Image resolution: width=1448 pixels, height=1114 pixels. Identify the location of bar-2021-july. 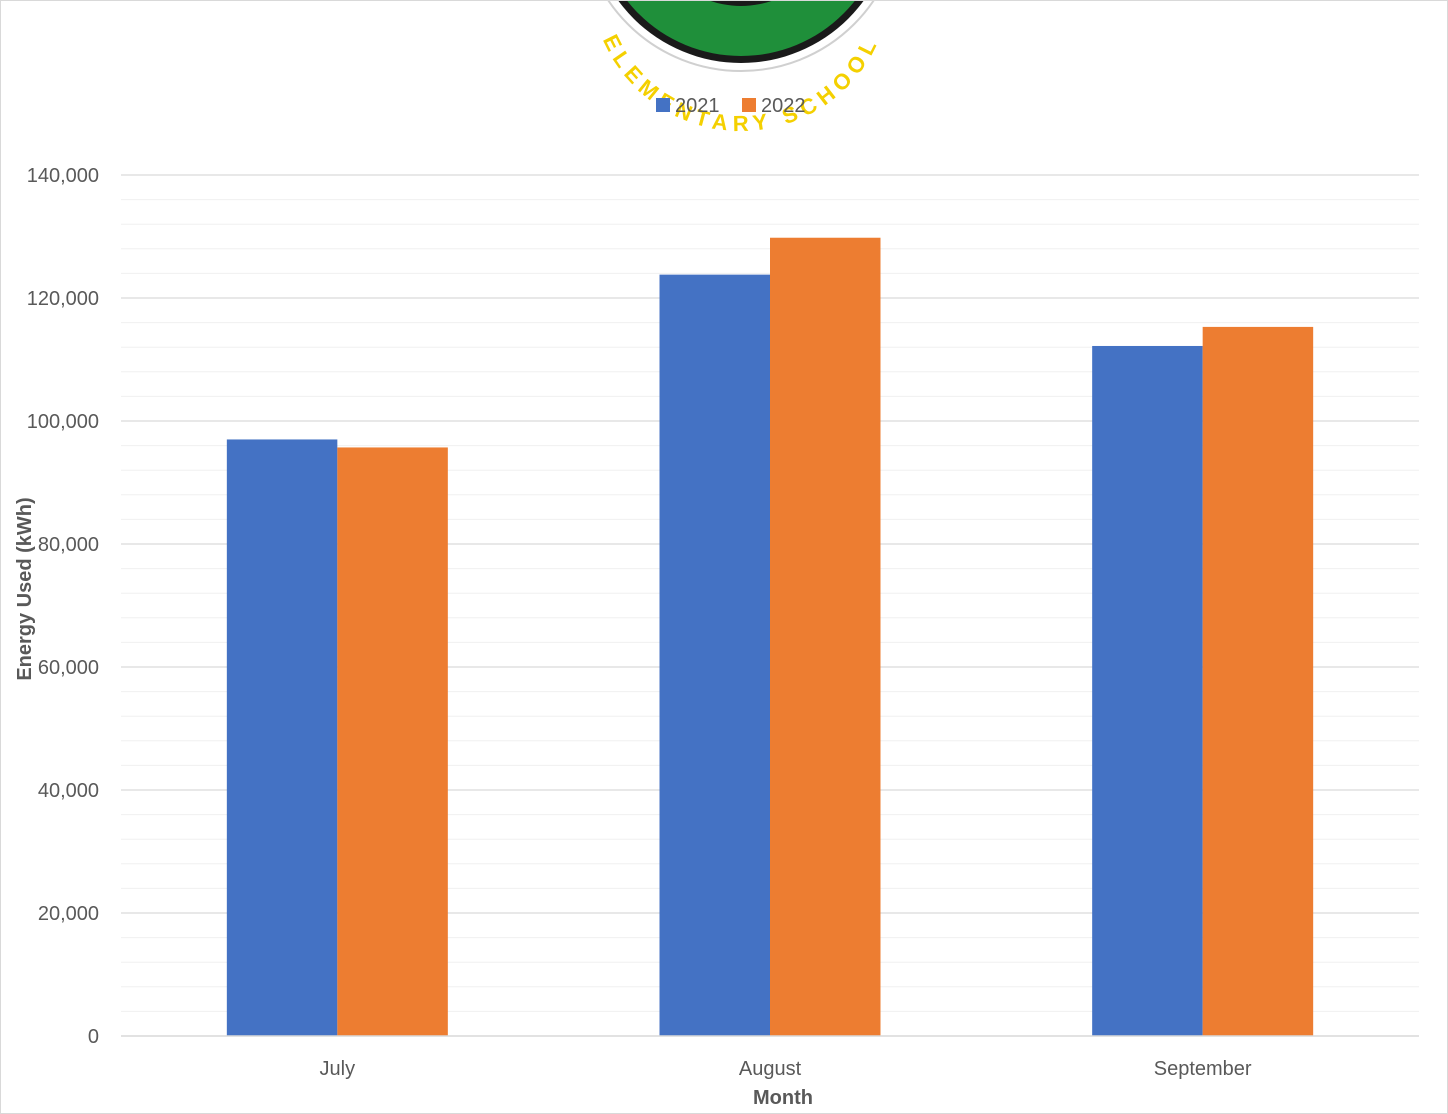
(282, 737).